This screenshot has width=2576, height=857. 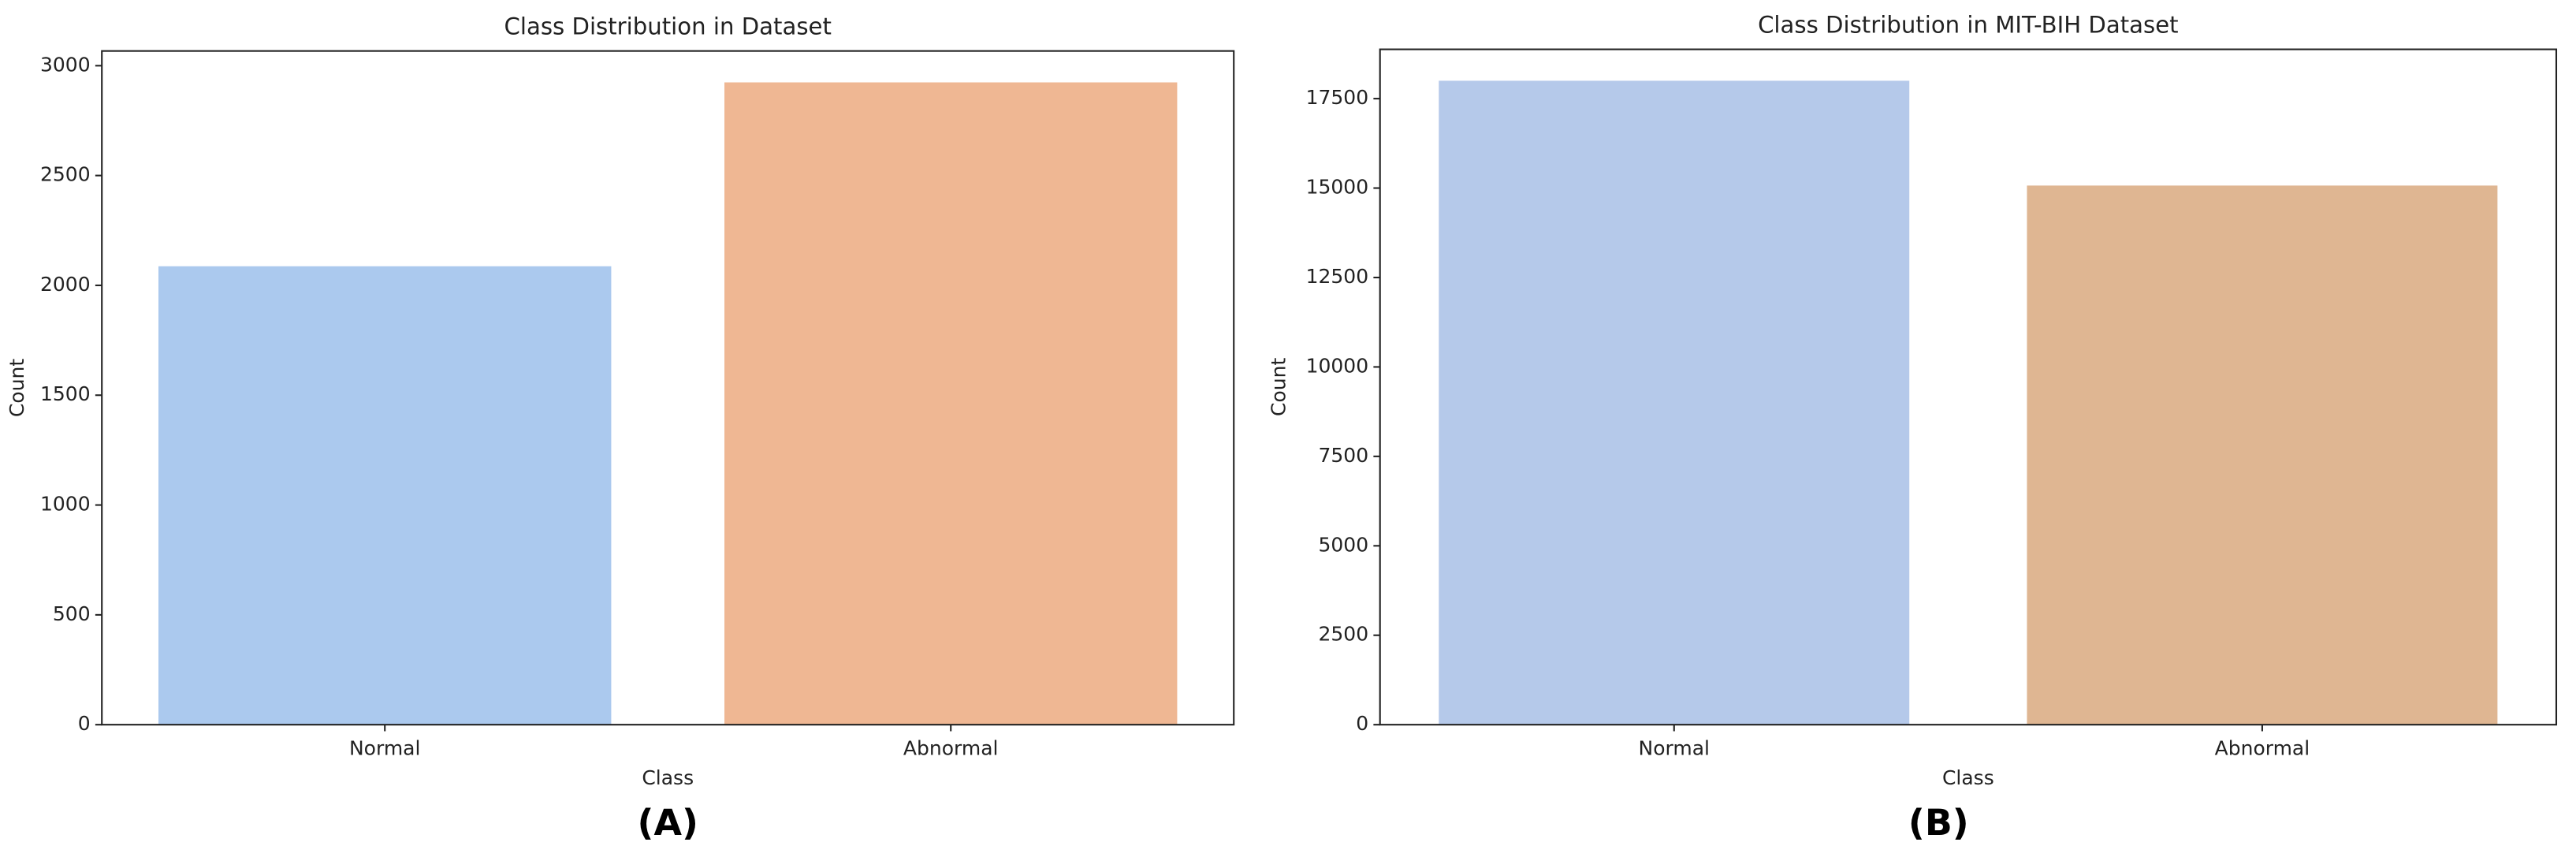 I want to click on y-tick-label: 12500, so click(x=1337, y=276).